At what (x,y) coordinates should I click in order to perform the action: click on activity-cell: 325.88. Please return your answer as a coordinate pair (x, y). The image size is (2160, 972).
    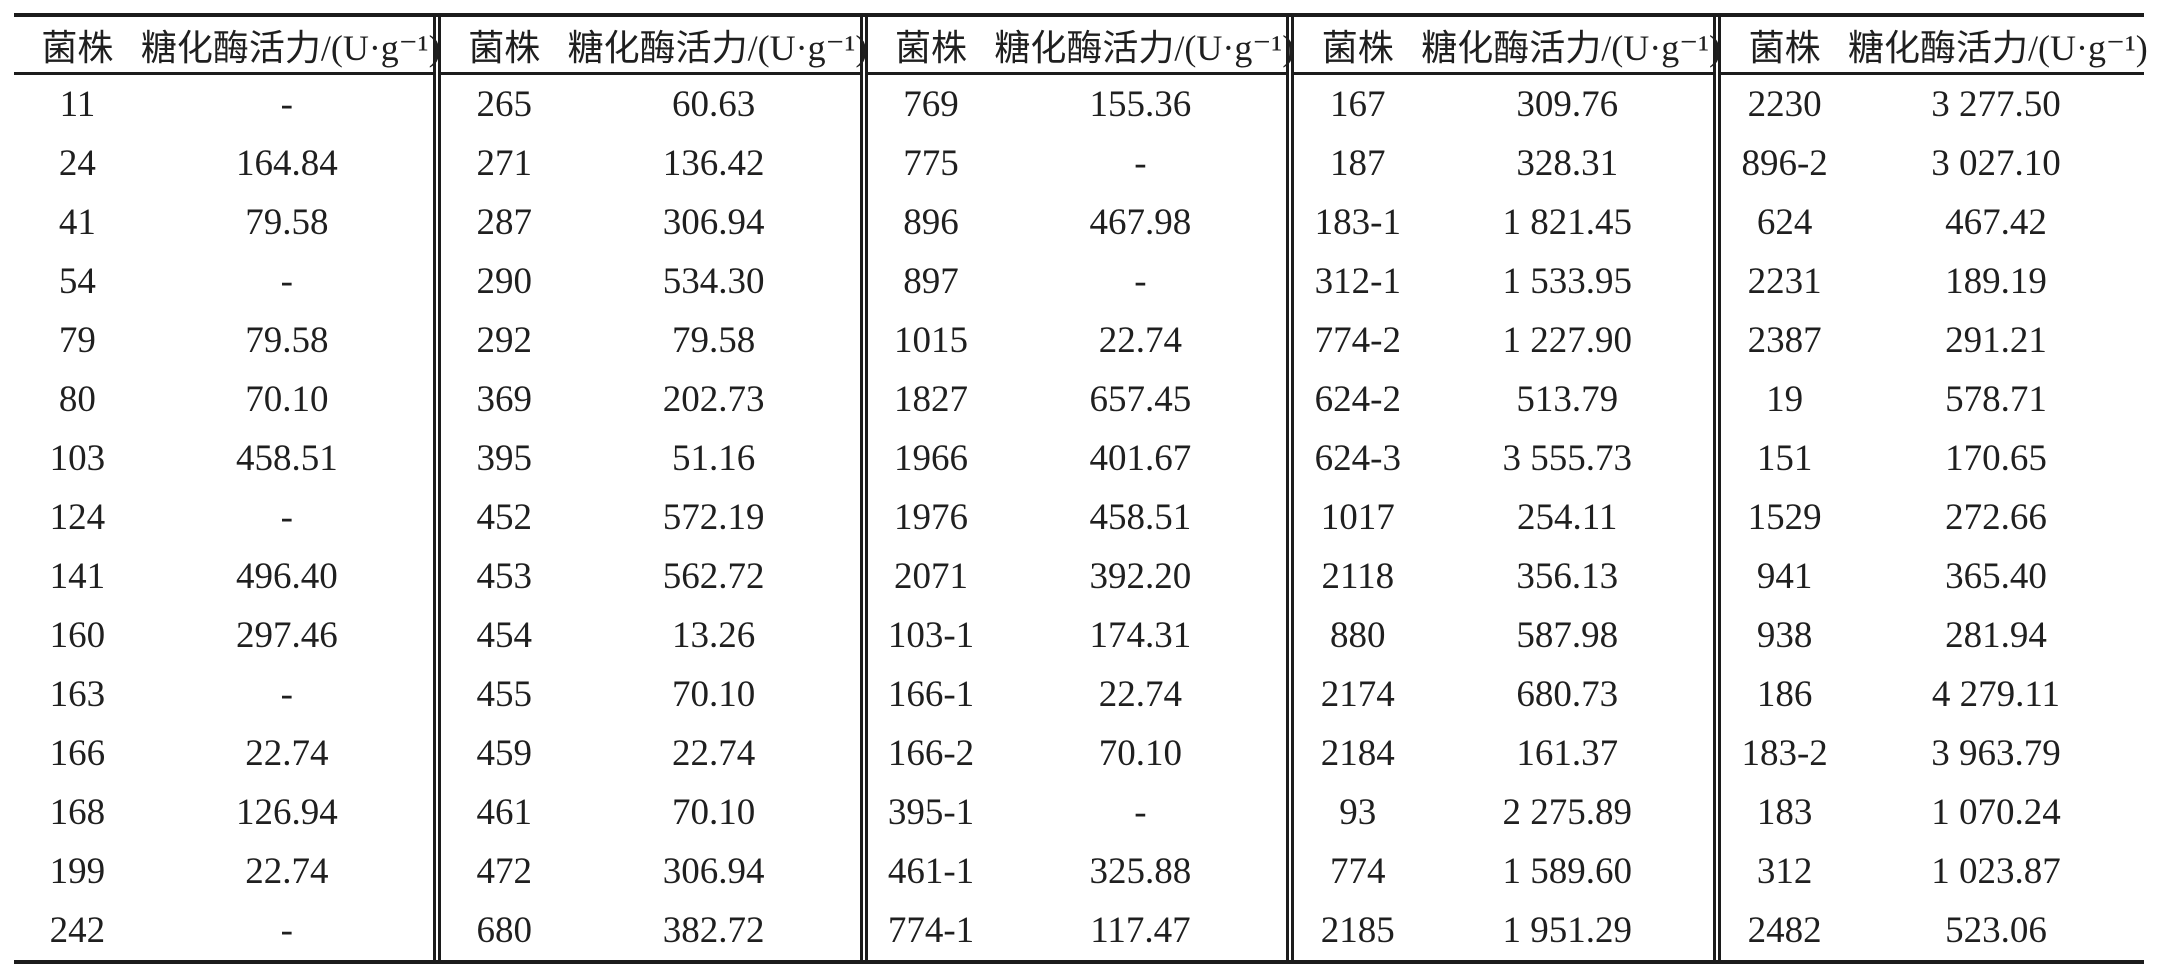
    Looking at the image, I should click on (1140, 871).